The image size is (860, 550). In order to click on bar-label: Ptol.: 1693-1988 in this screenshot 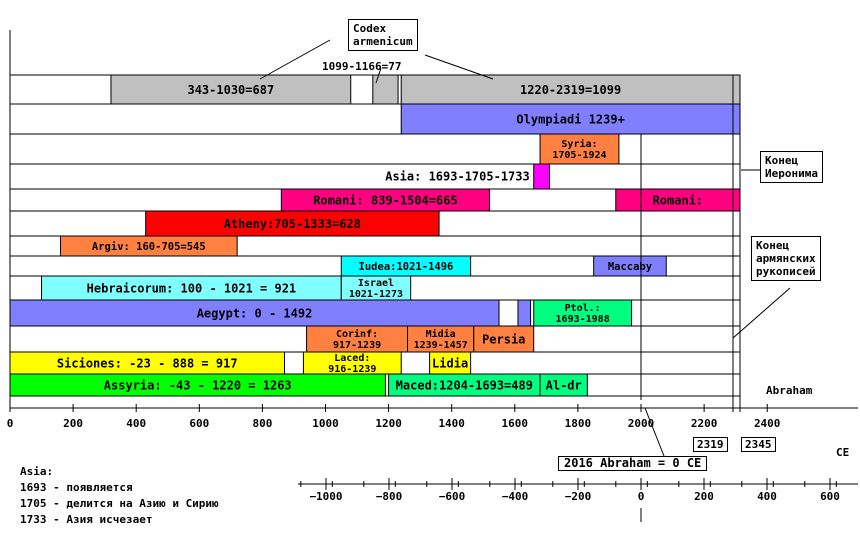, I will do `click(583, 314)`.